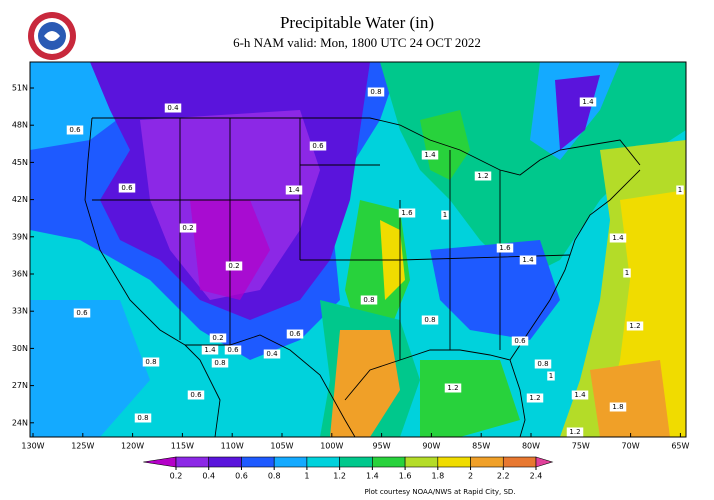 Image resolution: width=714 pixels, height=500 pixels. Describe the element at coordinates (241, 476) in the screenshot. I see `colorbar-tick-label: 0.6` at that location.